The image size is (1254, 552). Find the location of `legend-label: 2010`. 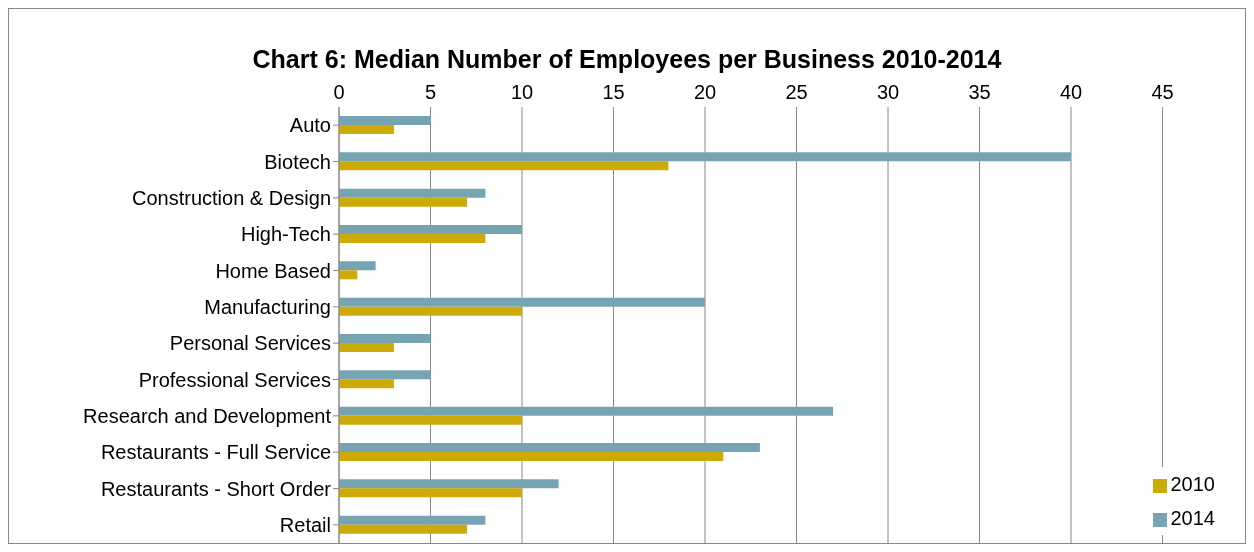

legend-label: 2010 is located at coordinates (1192, 484).